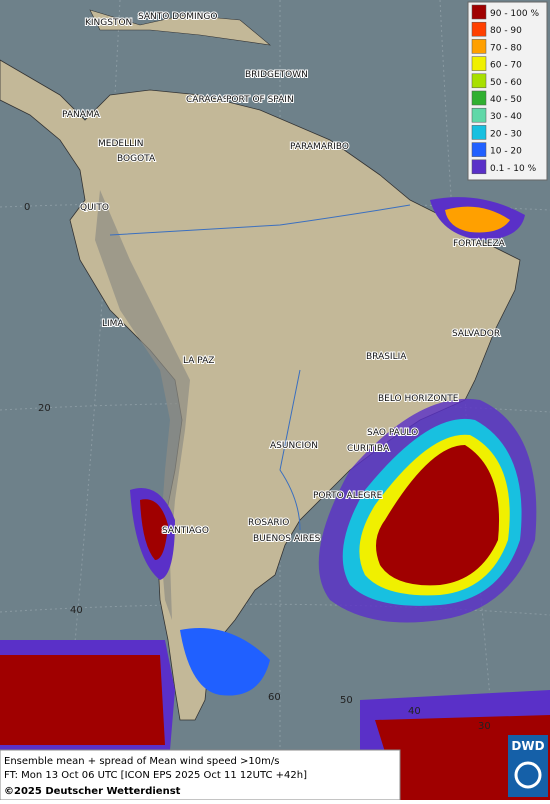 The image size is (550, 804). Describe the element at coordinates (528, 775) in the screenshot. I see `logo-icon` at that location.